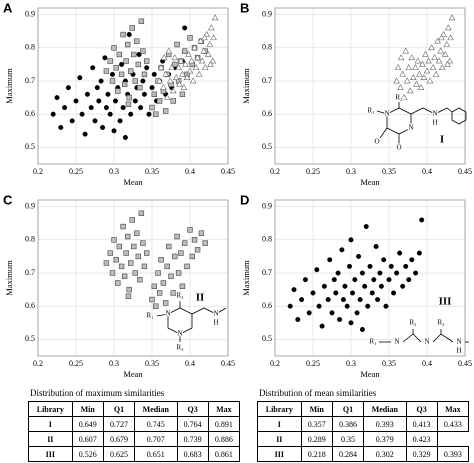 The width and height of the screenshot is (474, 463). Describe the element at coordinates (267, 305) in the screenshot. I see `y-tick-label: 0.6` at that location.